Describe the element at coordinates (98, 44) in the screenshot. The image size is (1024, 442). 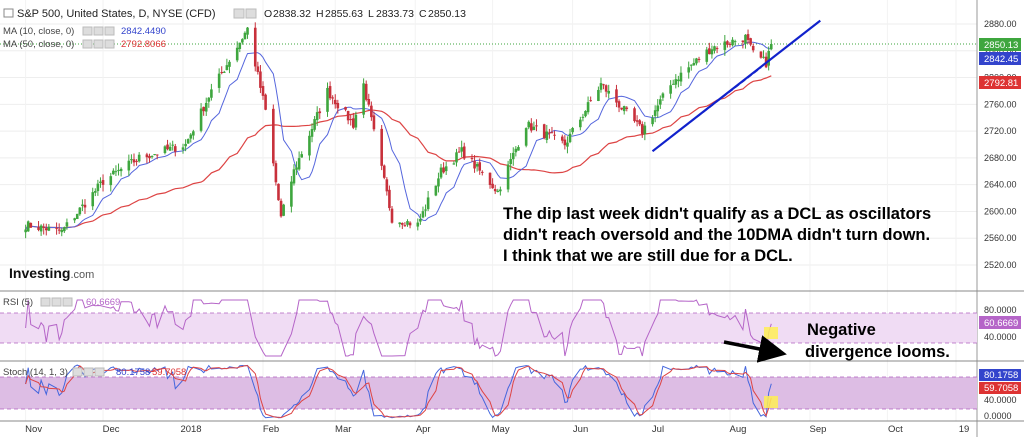
I see `ma50-legend-icons` at that location.